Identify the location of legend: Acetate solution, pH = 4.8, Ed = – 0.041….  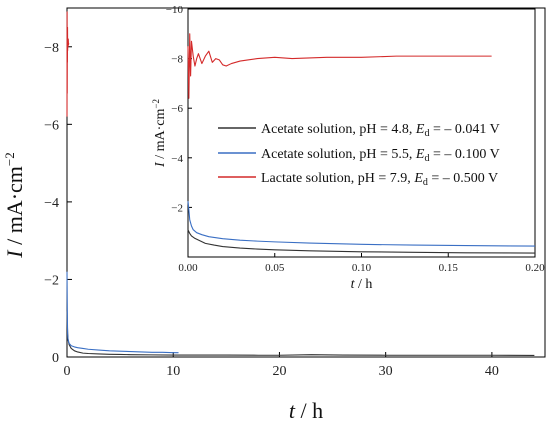
(359, 155).